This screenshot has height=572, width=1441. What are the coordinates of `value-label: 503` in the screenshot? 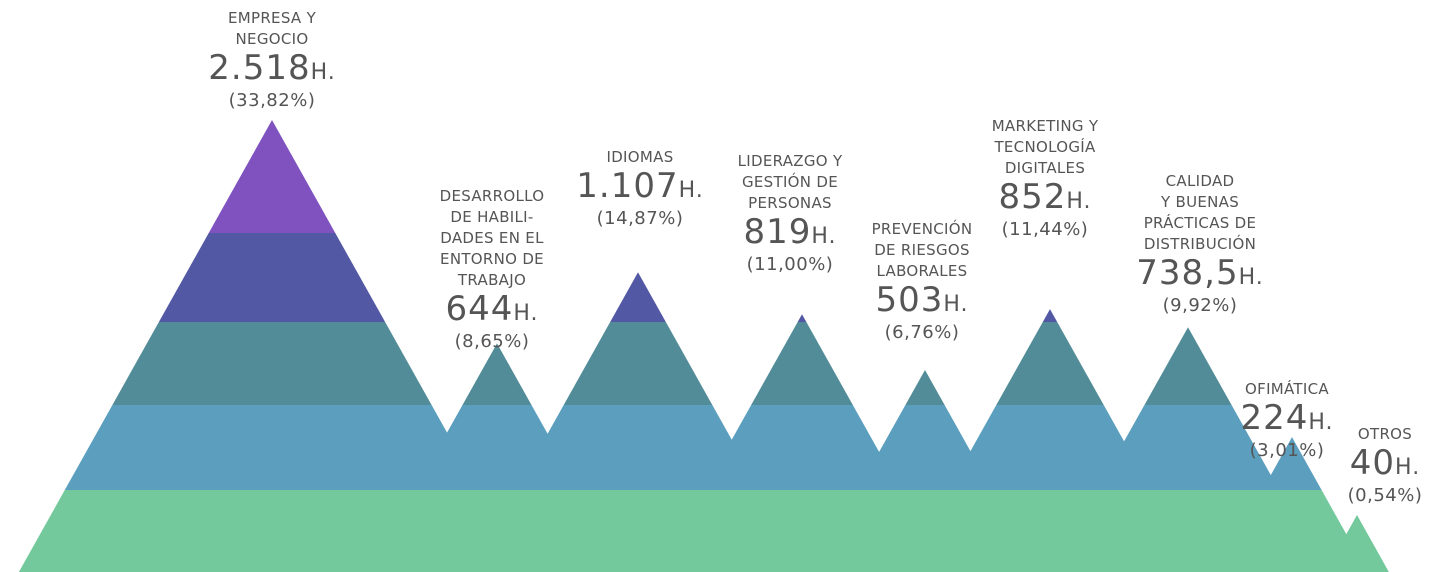 It's located at (909, 300).